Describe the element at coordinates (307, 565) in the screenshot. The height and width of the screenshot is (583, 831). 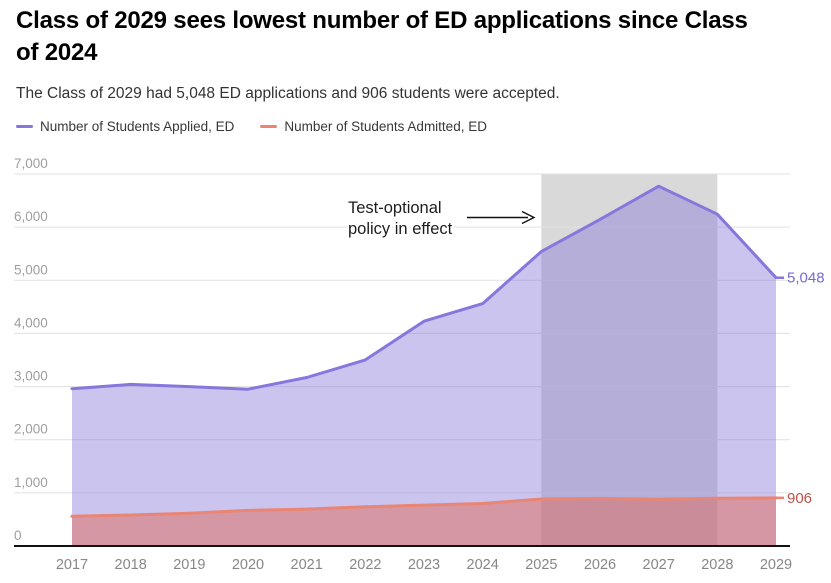
I see `x-tick-label: 2021` at that location.